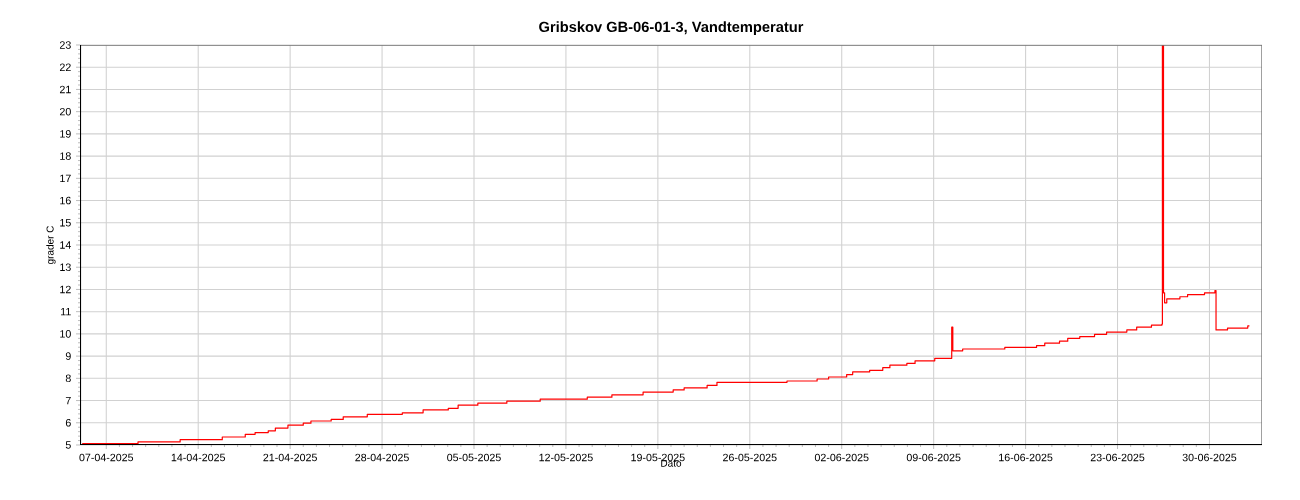 The width and height of the screenshot is (1300, 500). I want to click on y-tick-label: 20, so click(65, 111).